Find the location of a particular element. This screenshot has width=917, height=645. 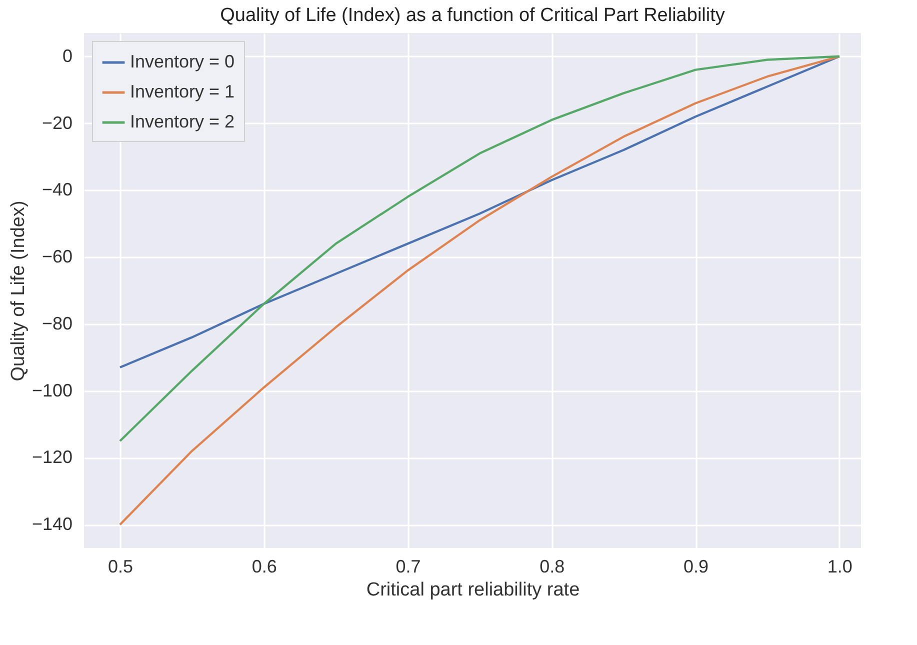

legend-label: Inventory = 0 is located at coordinates (182, 62).